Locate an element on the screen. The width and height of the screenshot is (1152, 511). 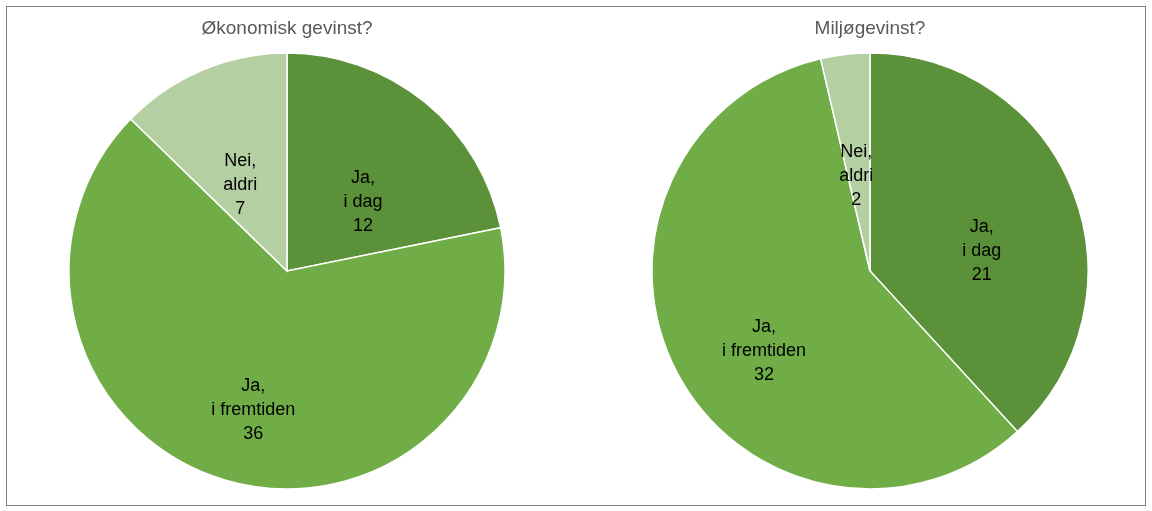
data-label: 2 is located at coordinates (856, 198).